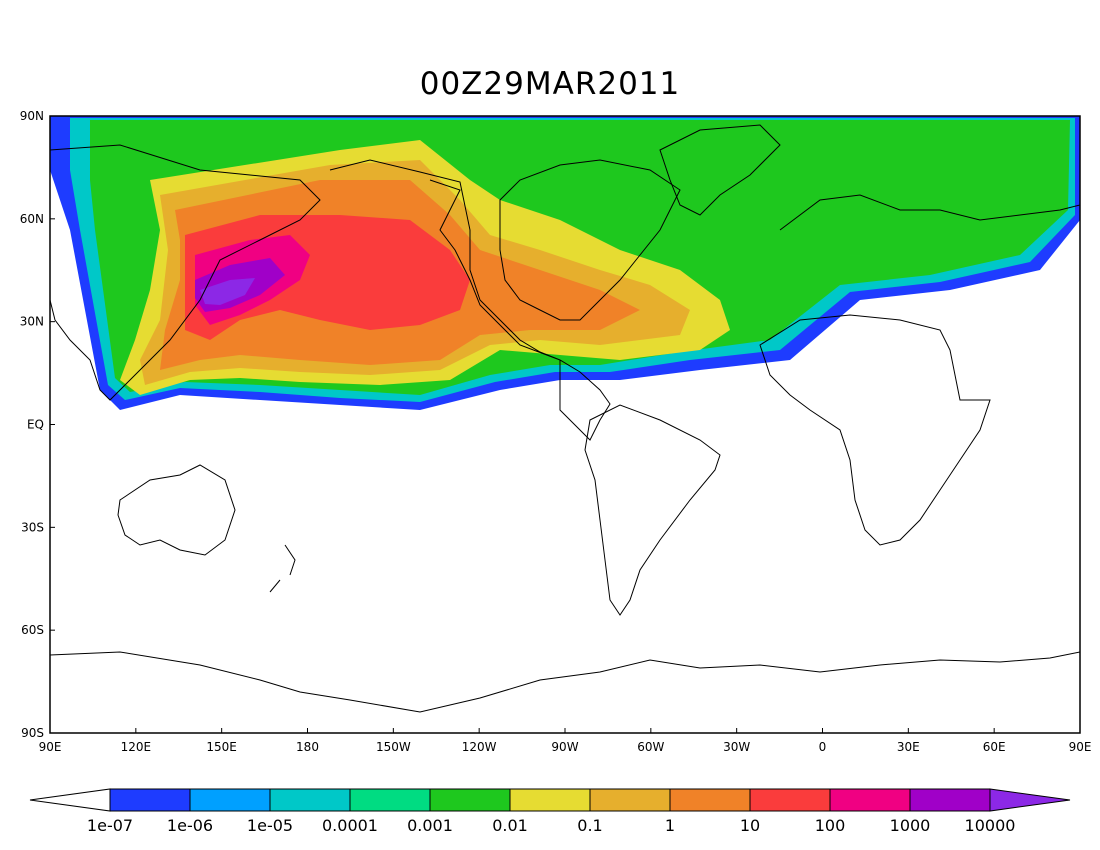  What do you see at coordinates (505, 300) in the screenshot?
I see `north-america-coast` at bounding box center [505, 300].